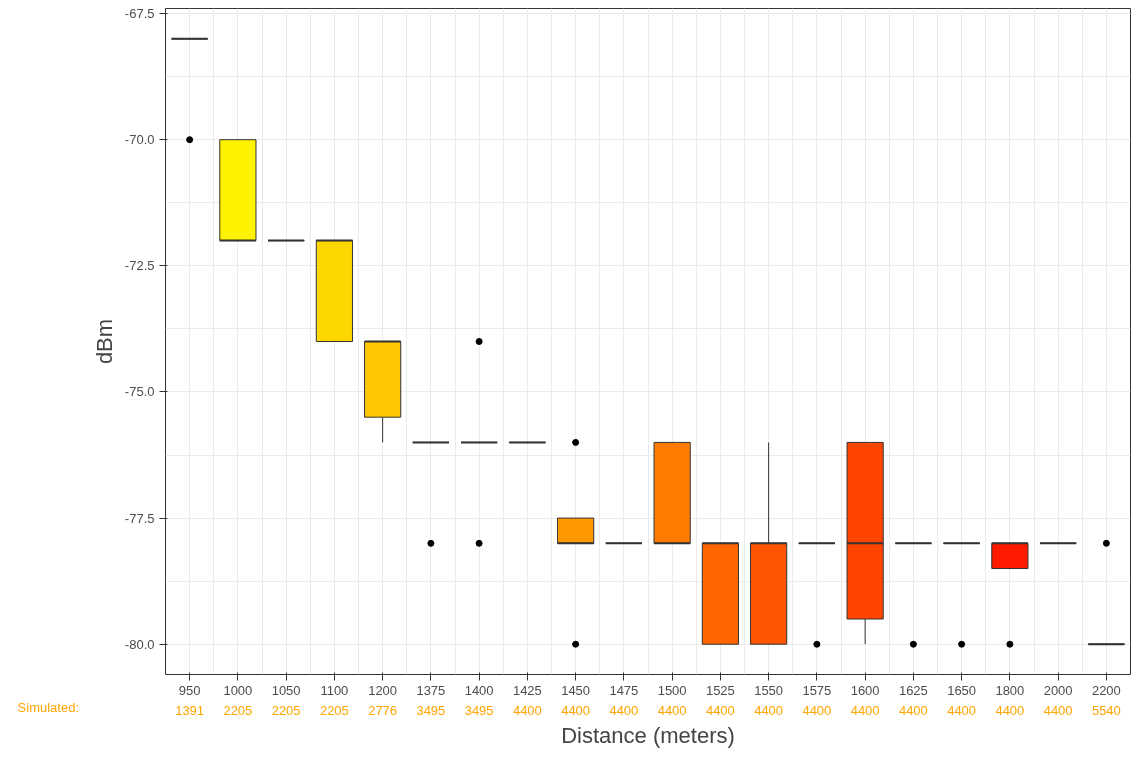 This screenshot has height=759, width=1138. What do you see at coordinates (48, 708) in the screenshot?
I see `text: Simulated:` at bounding box center [48, 708].